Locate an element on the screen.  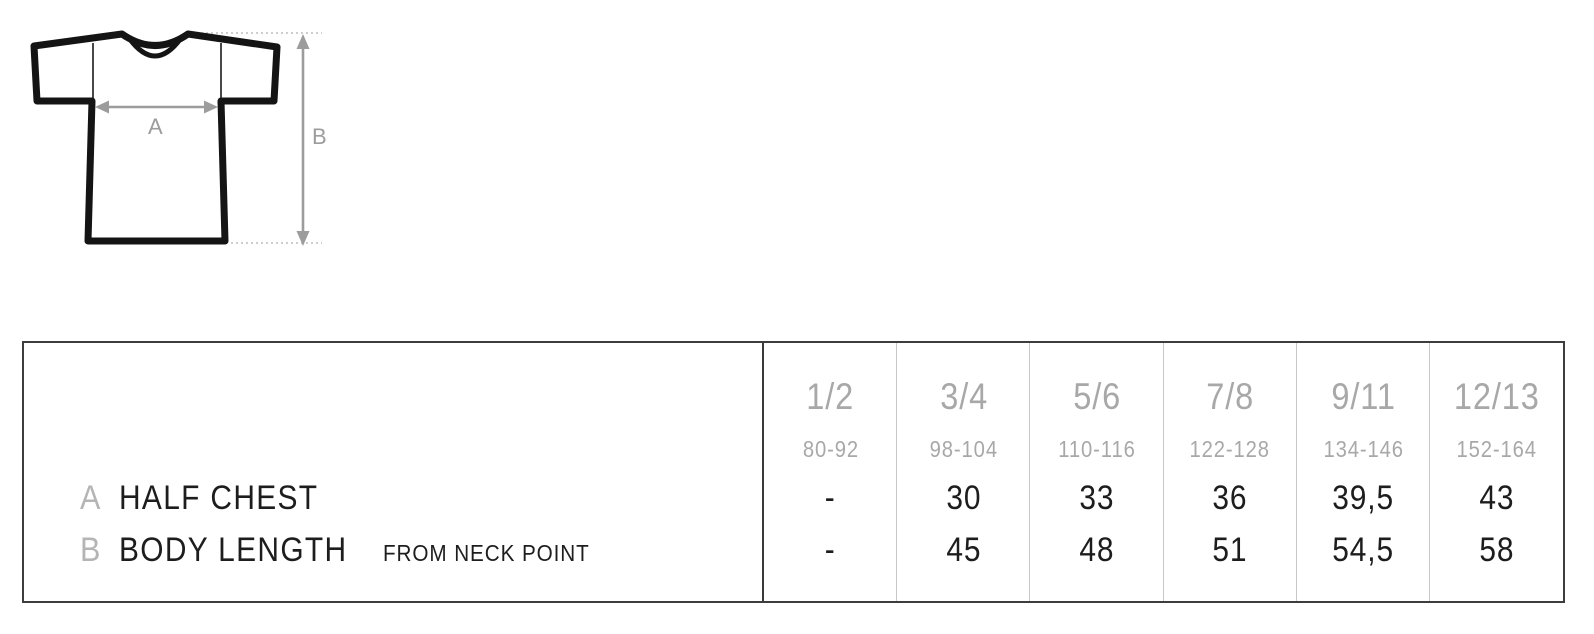
cell-value: 48 is located at coordinates (1097, 549).